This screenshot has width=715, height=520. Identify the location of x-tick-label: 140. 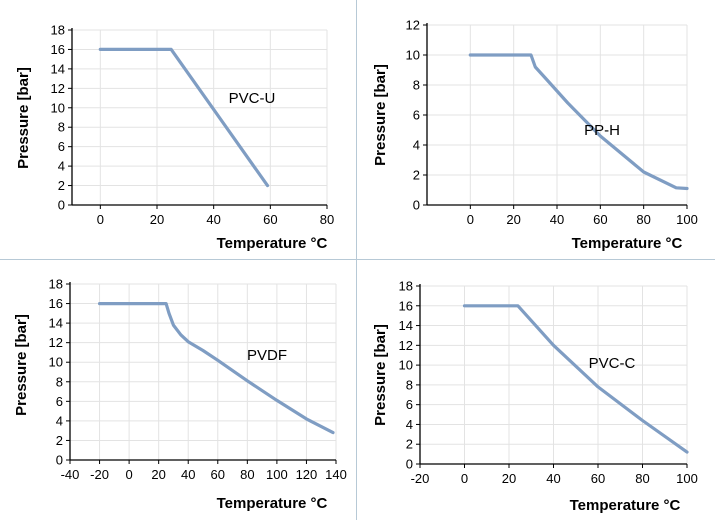
(336, 474).